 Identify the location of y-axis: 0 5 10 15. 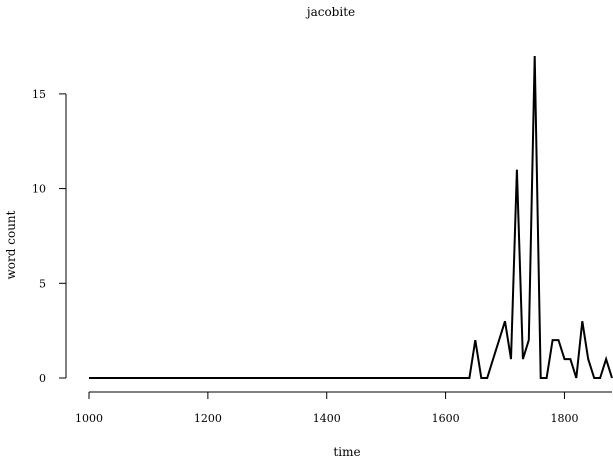
(49, 236).